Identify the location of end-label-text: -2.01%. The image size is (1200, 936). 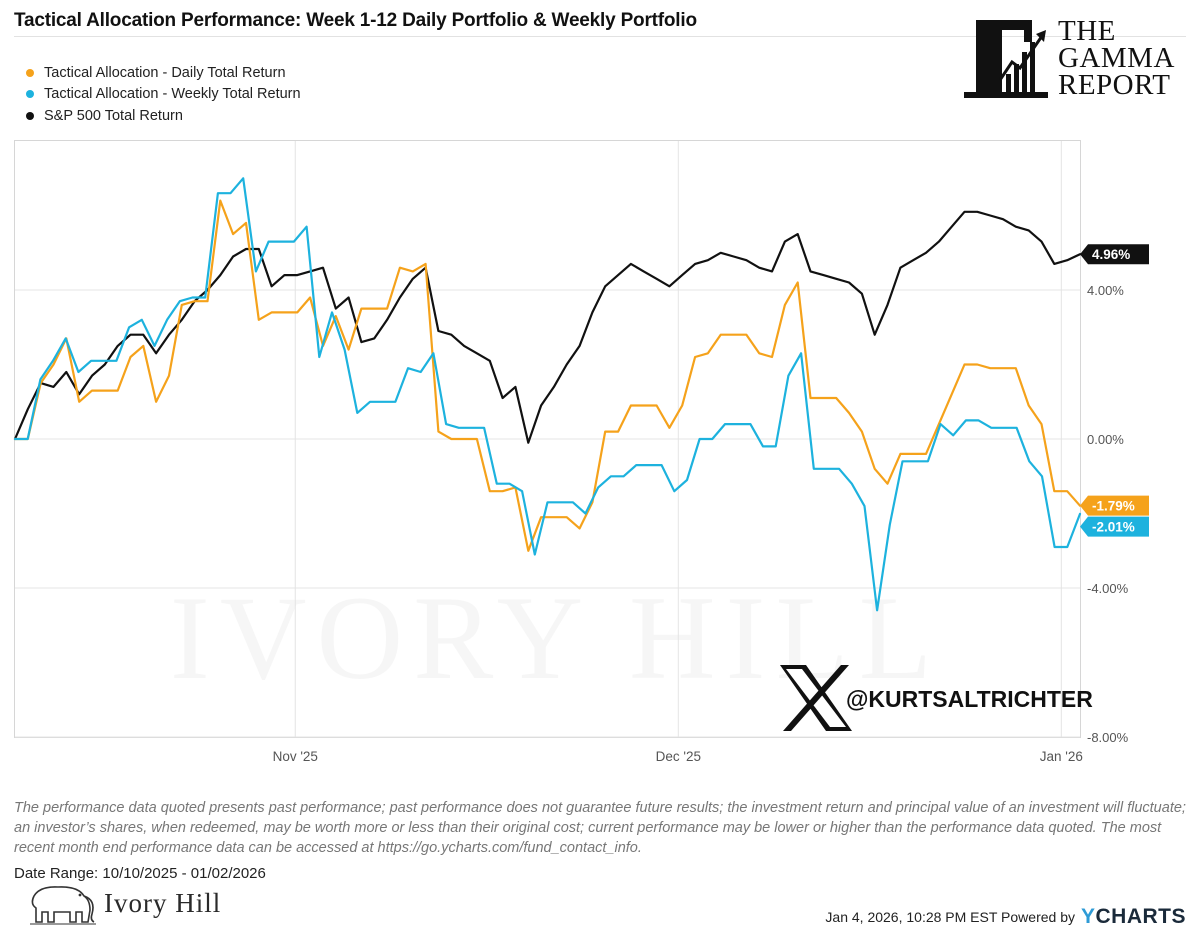
(1113, 527).